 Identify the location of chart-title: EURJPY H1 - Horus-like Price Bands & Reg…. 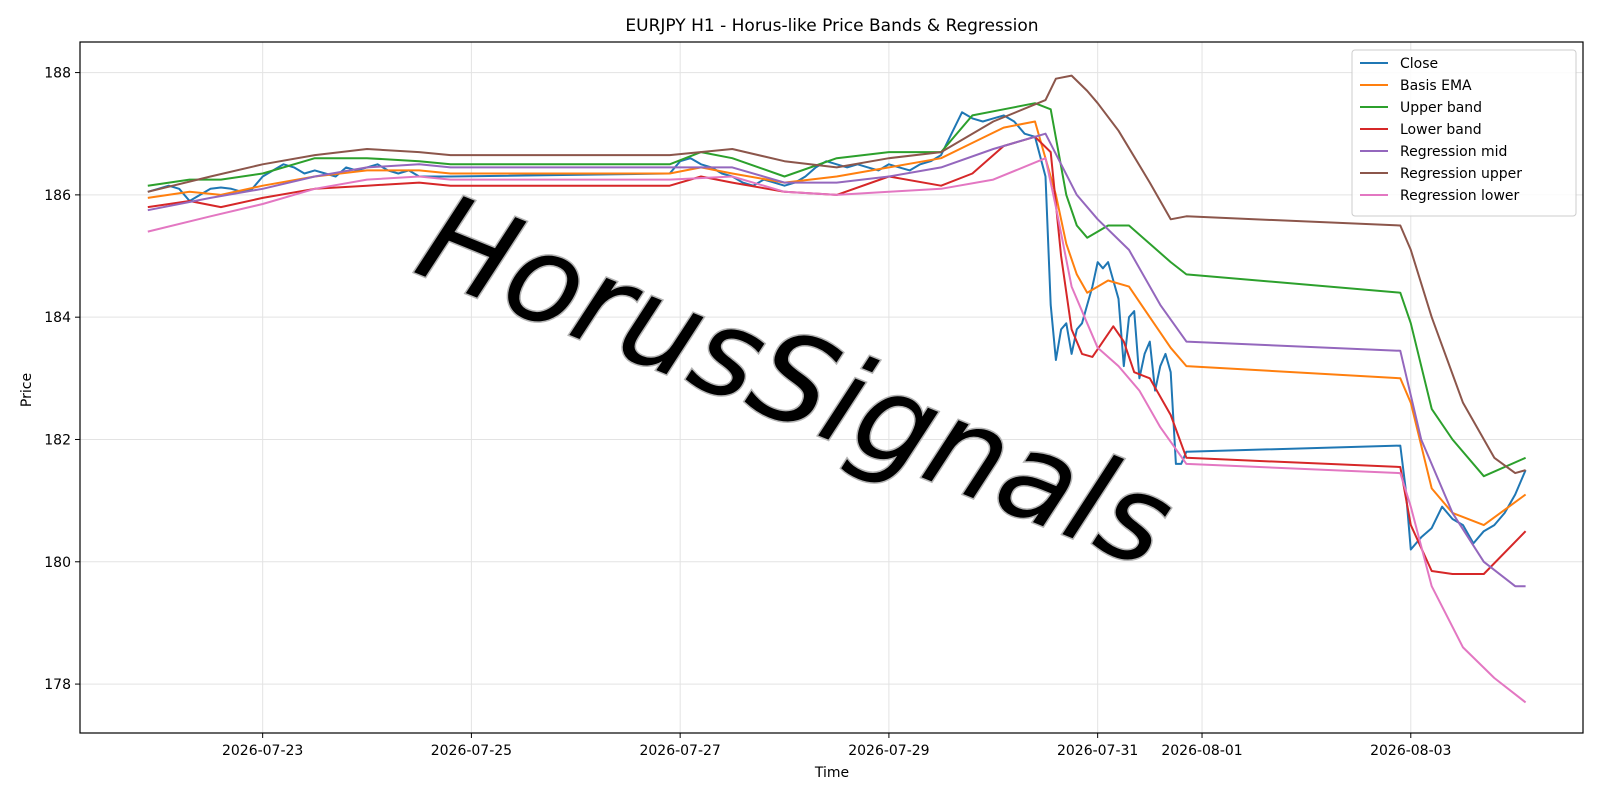
(831, 26).